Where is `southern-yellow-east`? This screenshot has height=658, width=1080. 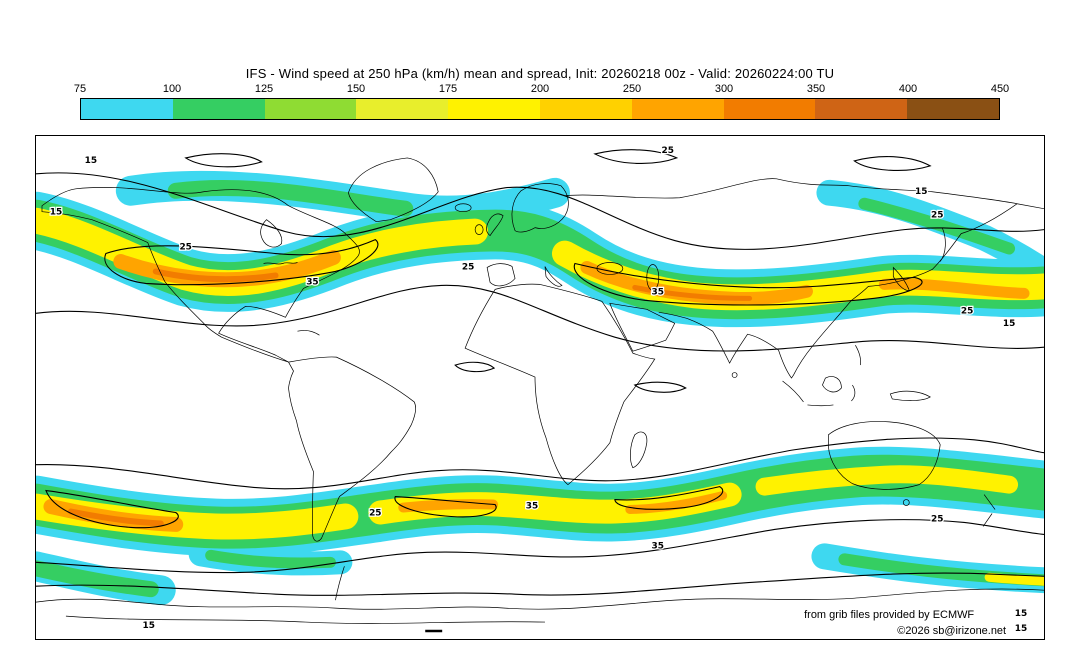
southern-yellow-east is located at coordinates (887, 480).